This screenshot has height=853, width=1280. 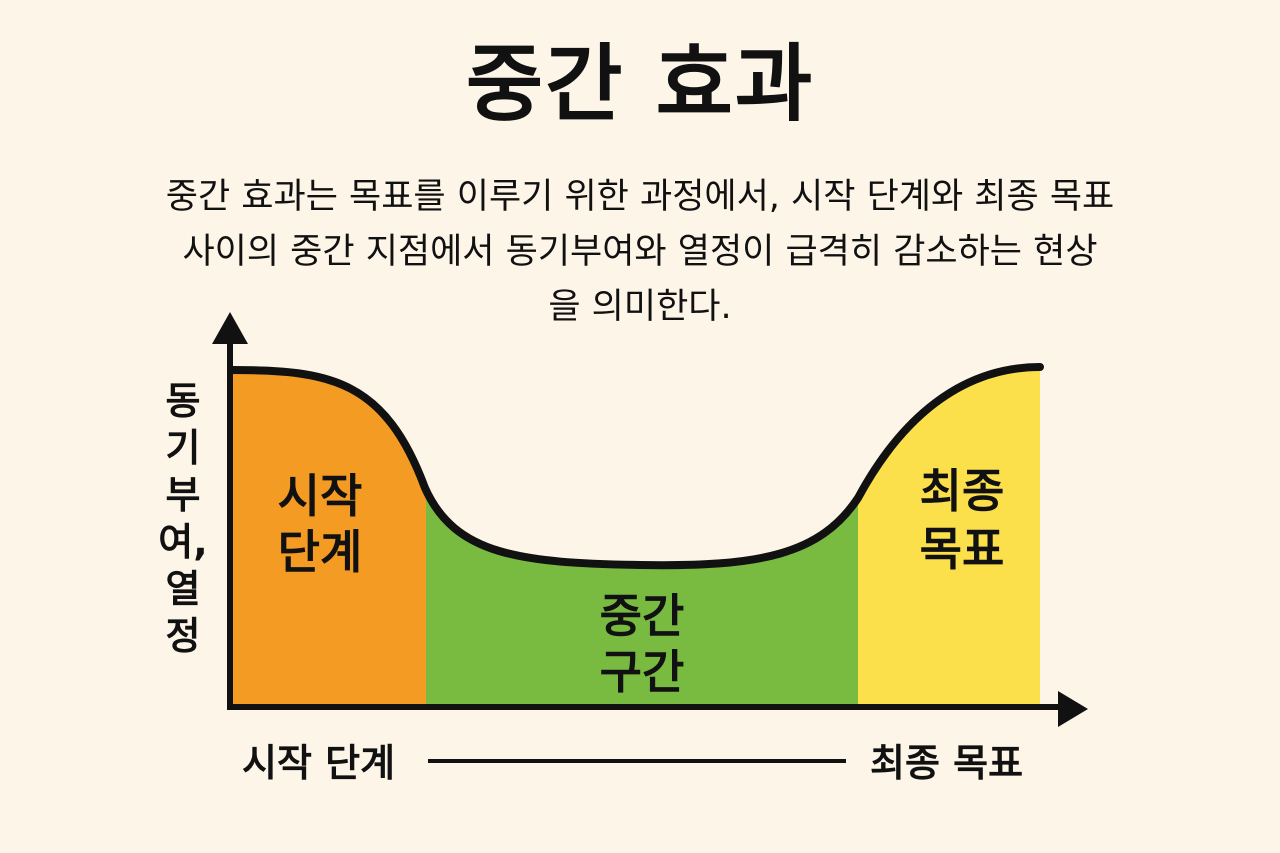 I want to click on progress-line, so click(x=637, y=761).